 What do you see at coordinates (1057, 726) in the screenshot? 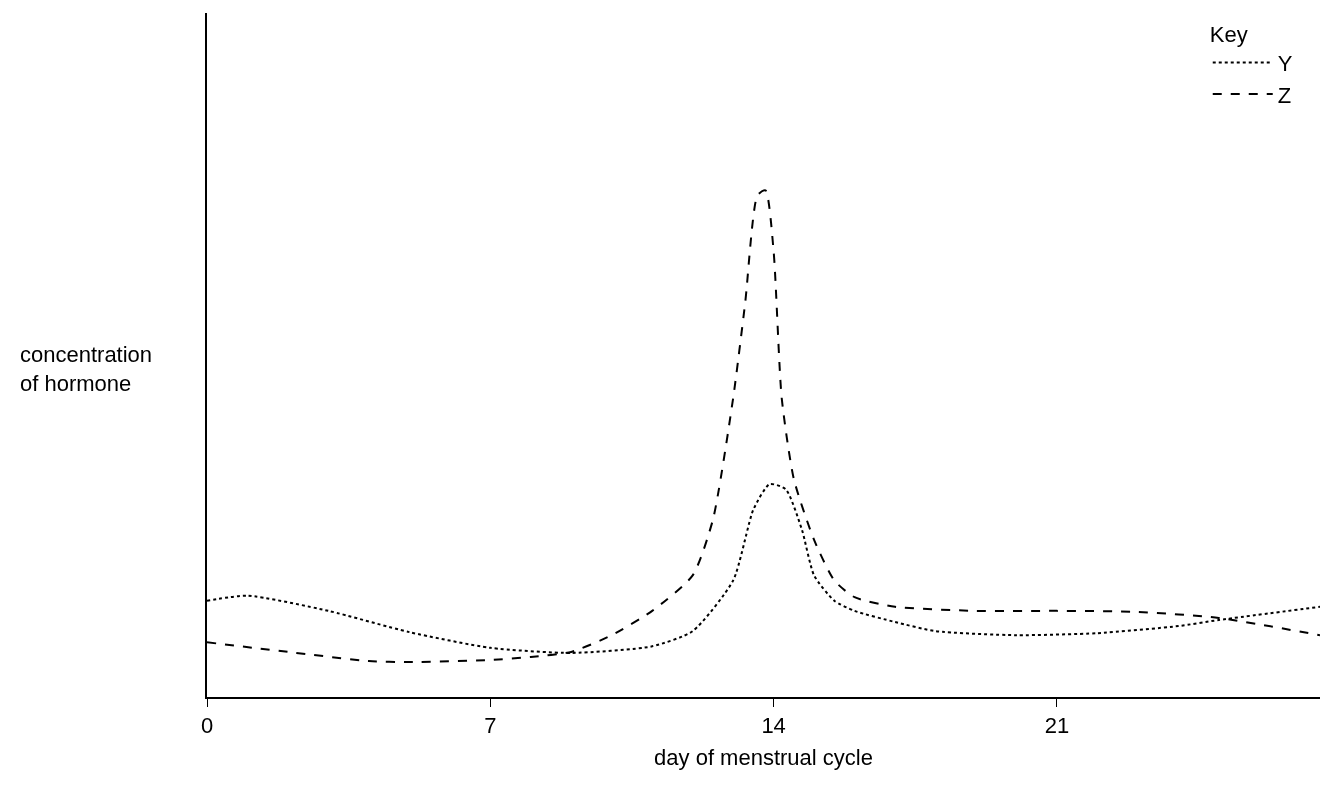
I see `x-tick-label: 21` at bounding box center [1057, 726].